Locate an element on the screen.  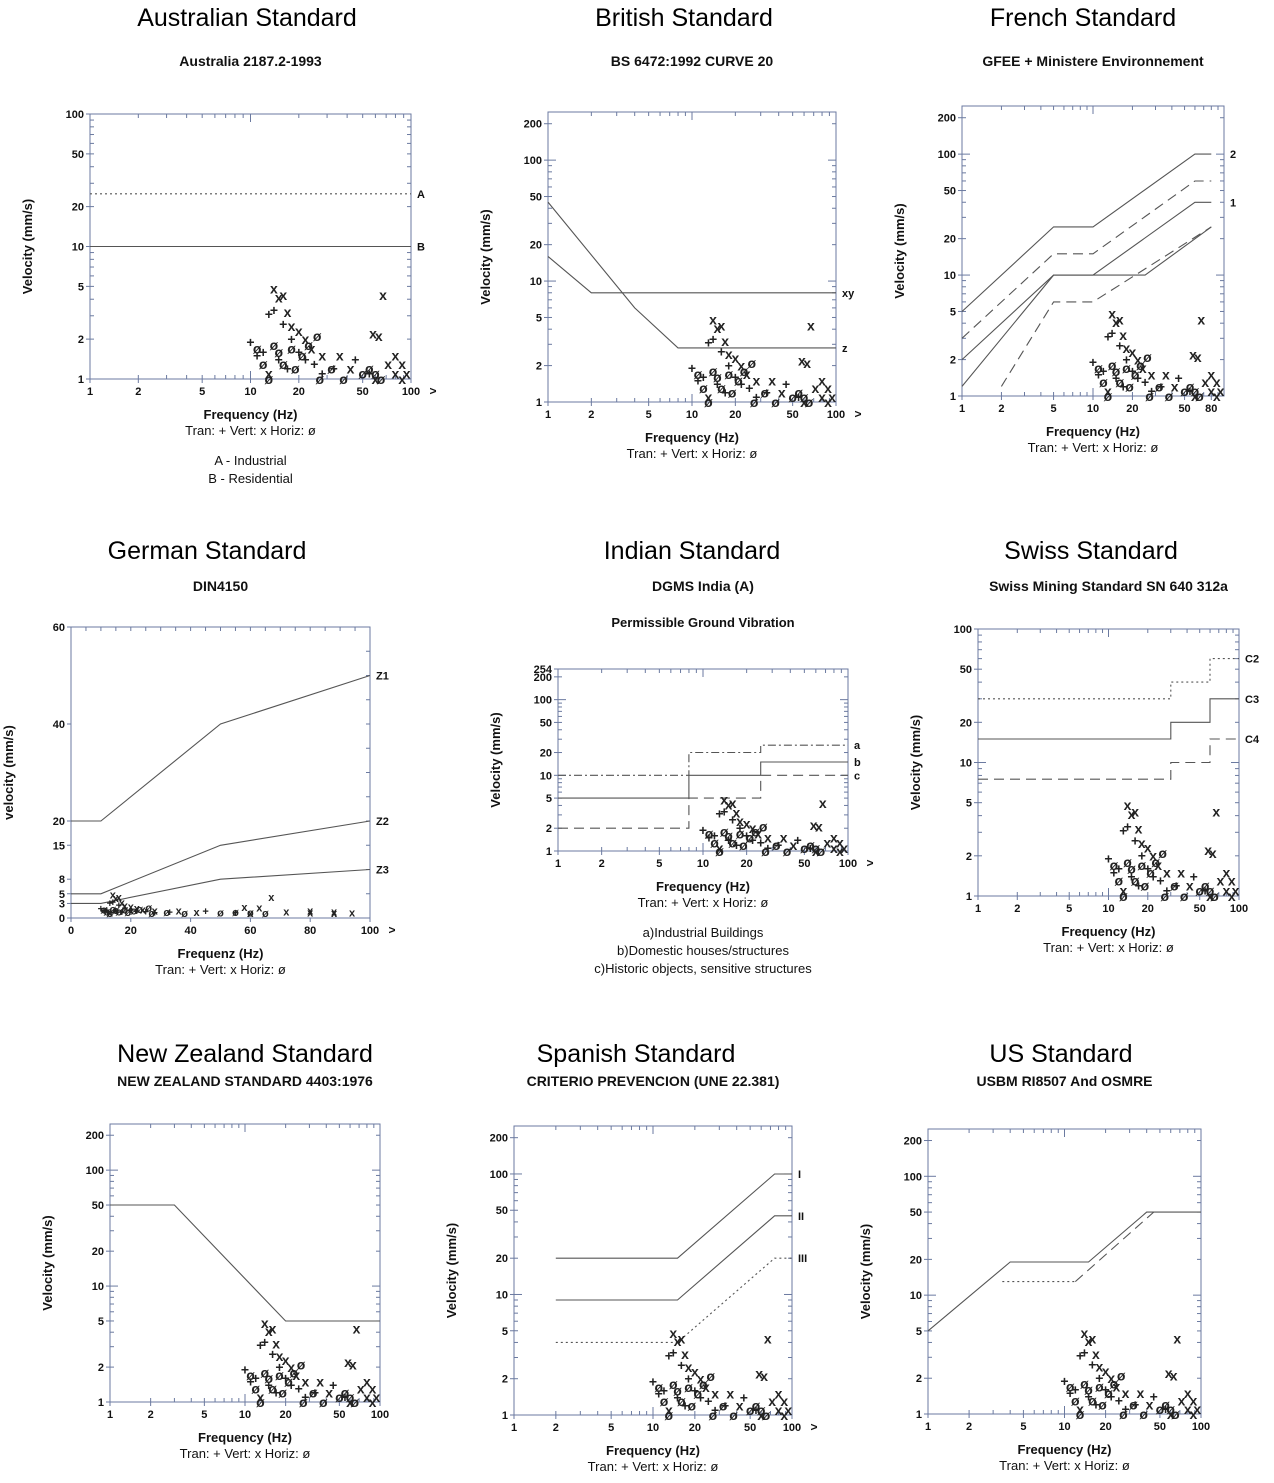
chart-title: USBM RI8507 And OSMRE is located at coordinates (1064, 1081).